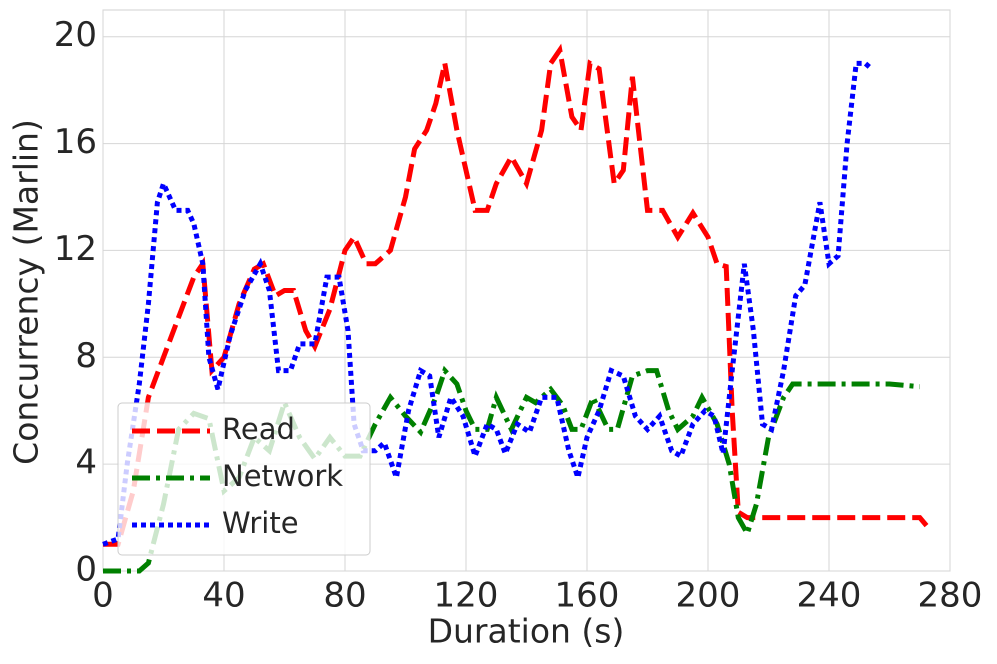  What do you see at coordinates (26, 292) in the screenshot?
I see `y-axis-label: Concurrency (Marlin)` at bounding box center [26, 292].